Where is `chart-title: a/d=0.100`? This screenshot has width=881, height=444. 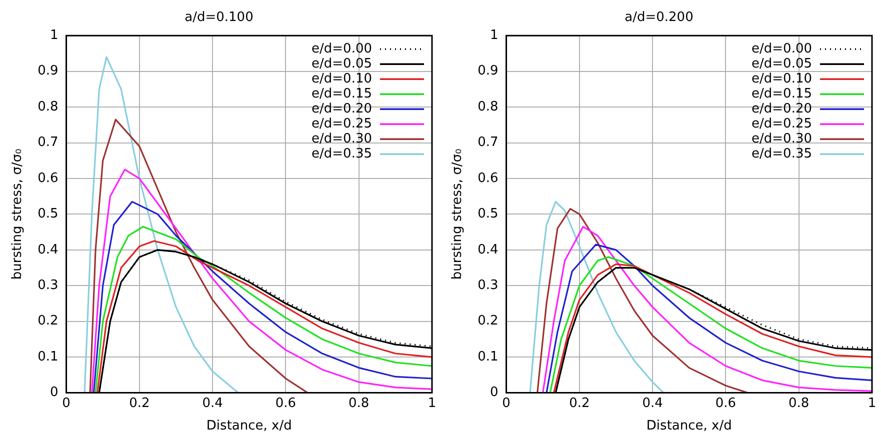
chart-title: a/d=0.100 is located at coordinates (219, 18).